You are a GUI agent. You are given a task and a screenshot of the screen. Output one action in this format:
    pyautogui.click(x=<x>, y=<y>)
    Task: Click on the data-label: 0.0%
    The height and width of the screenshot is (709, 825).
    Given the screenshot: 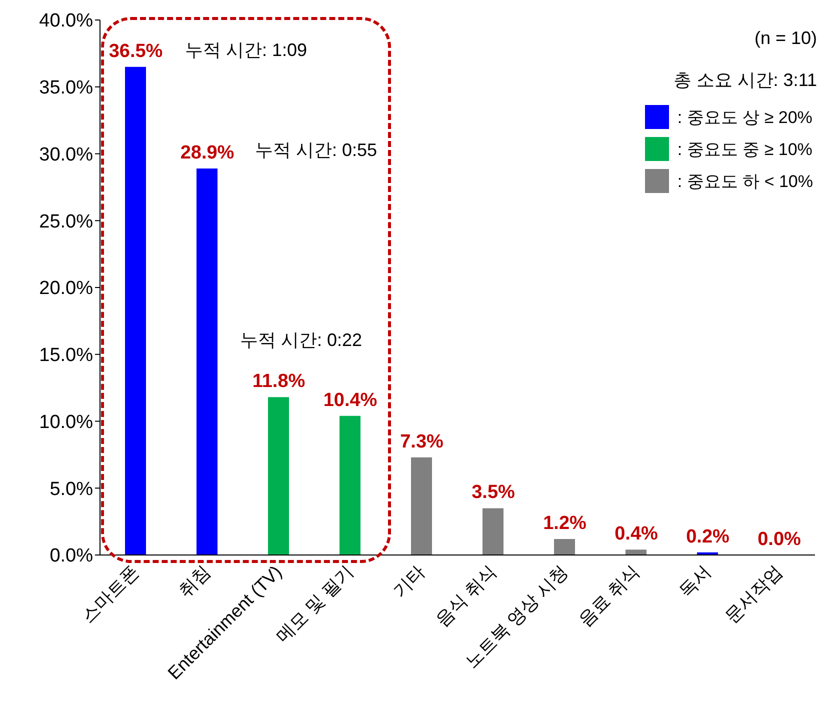 What is the action you would take?
    pyautogui.click(x=780, y=539)
    